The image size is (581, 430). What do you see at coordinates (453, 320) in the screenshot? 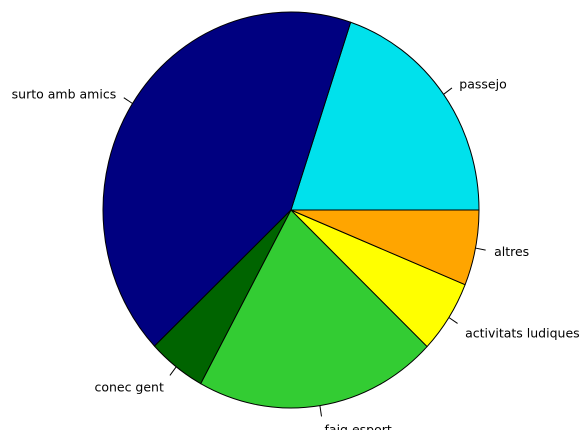
I see `pie-tick-activitats-ludiques` at bounding box center [453, 320].